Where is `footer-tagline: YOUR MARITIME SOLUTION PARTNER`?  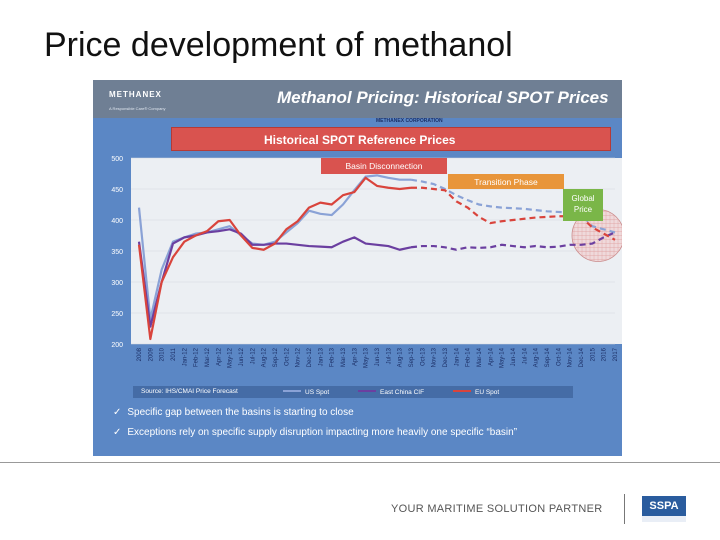 footer-tagline: YOUR MARITIME SOLUTION PARTNER is located at coordinates (497, 509).